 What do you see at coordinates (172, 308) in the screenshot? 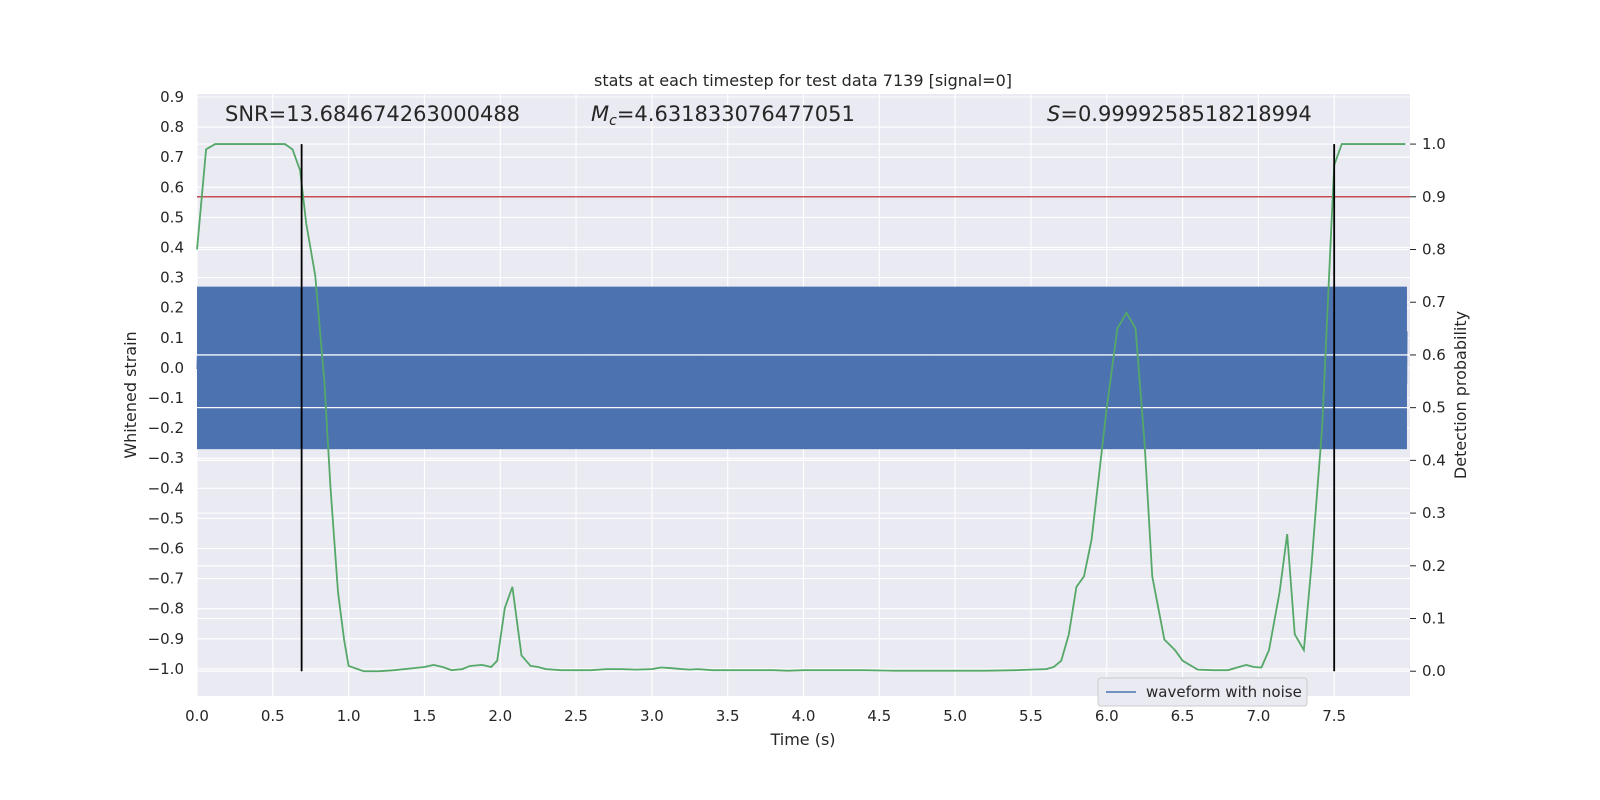
I see `y-tick-label: 0.2` at bounding box center [172, 308].